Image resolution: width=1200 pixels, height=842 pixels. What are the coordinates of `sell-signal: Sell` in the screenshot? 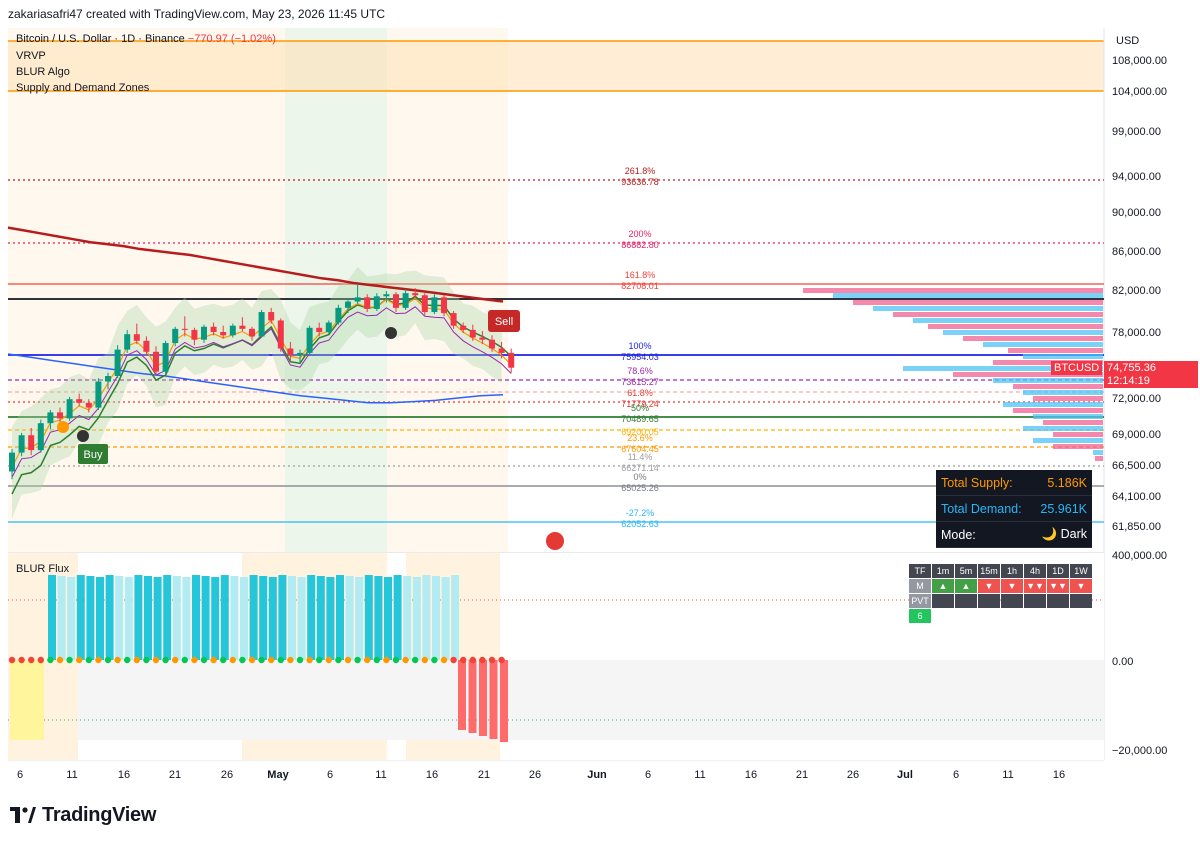 It's located at (504, 321).